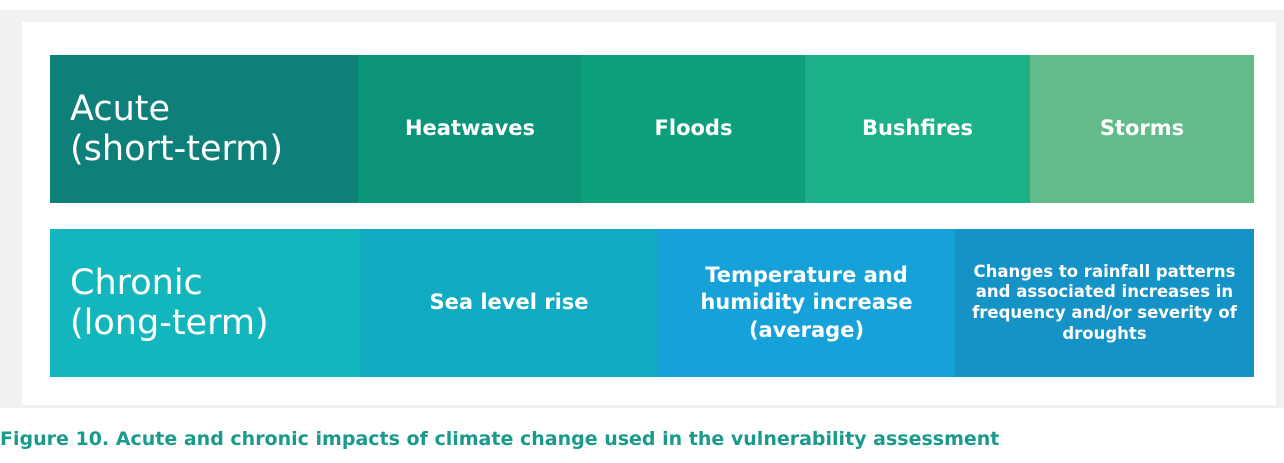 The height and width of the screenshot is (463, 1284). What do you see at coordinates (917, 129) in the screenshot?
I see `impact-cell: Bushfires` at bounding box center [917, 129].